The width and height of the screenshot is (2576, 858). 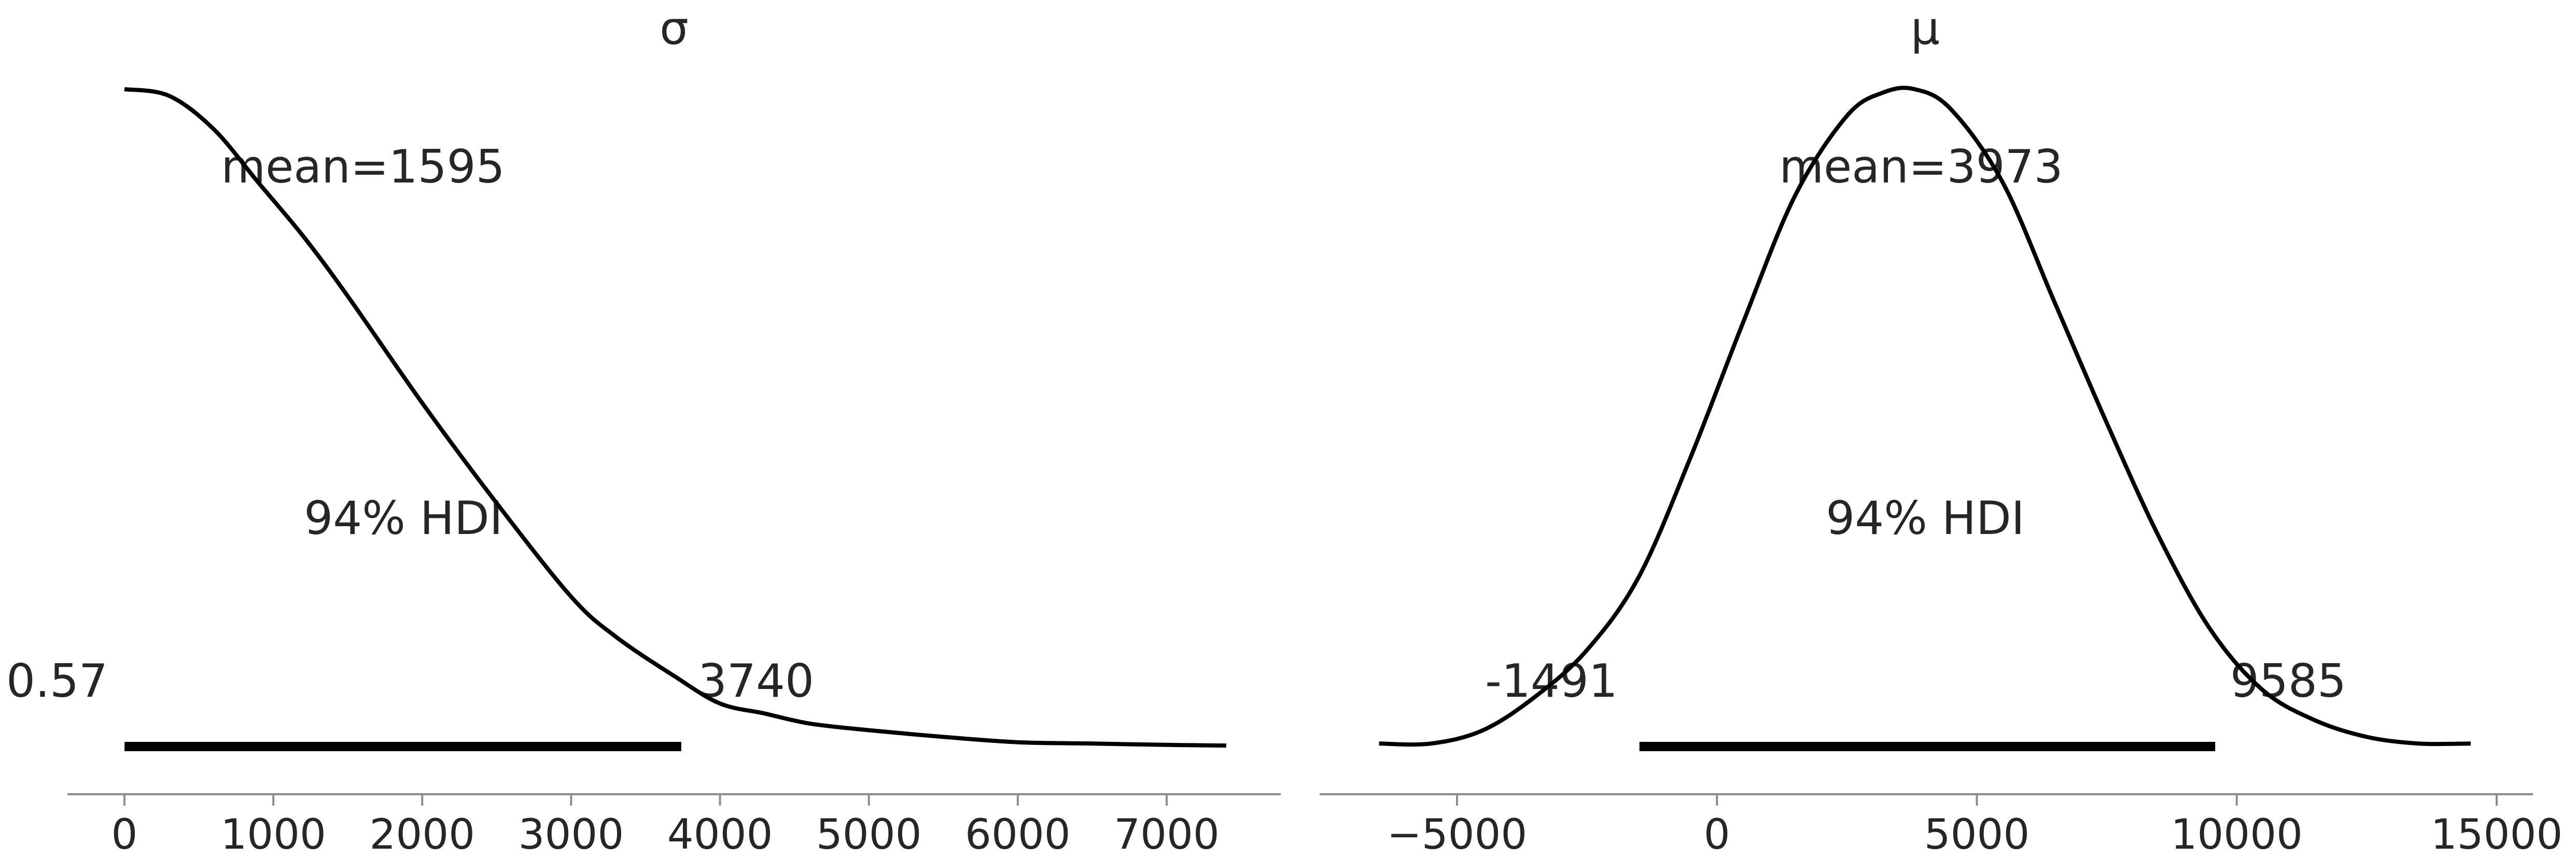 What do you see at coordinates (124, 834) in the screenshot?
I see `x-tick-label-sigma: 0` at bounding box center [124, 834].